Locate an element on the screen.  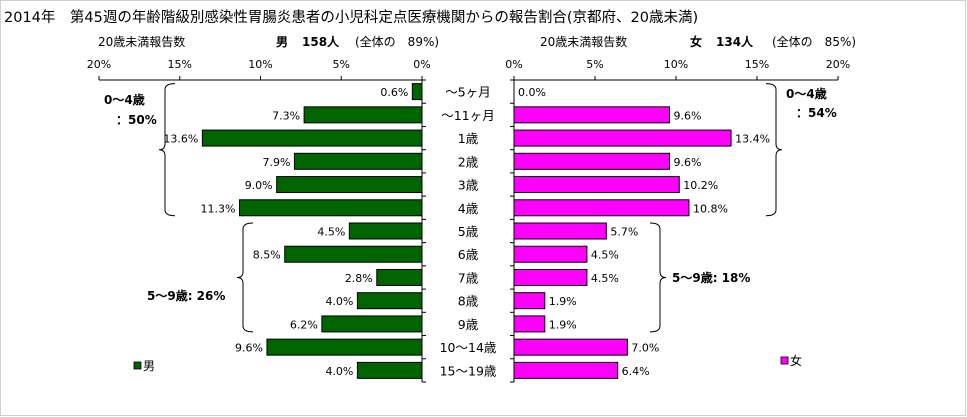
male-x-tick-label: 5% is located at coordinates (341, 64).